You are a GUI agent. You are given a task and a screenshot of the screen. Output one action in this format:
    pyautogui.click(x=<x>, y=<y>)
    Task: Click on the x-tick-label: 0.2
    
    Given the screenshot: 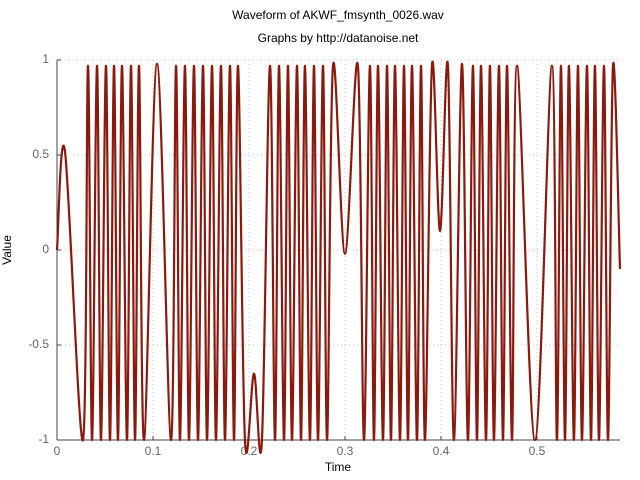 What is the action you would take?
    pyautogui.click(x=249, y=451)
    